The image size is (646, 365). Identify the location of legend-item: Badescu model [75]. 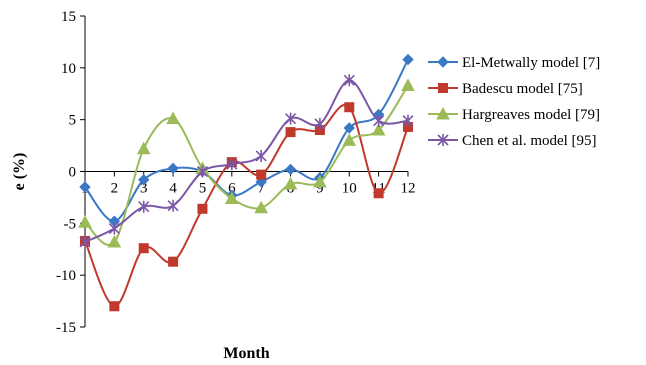
(505, 89).